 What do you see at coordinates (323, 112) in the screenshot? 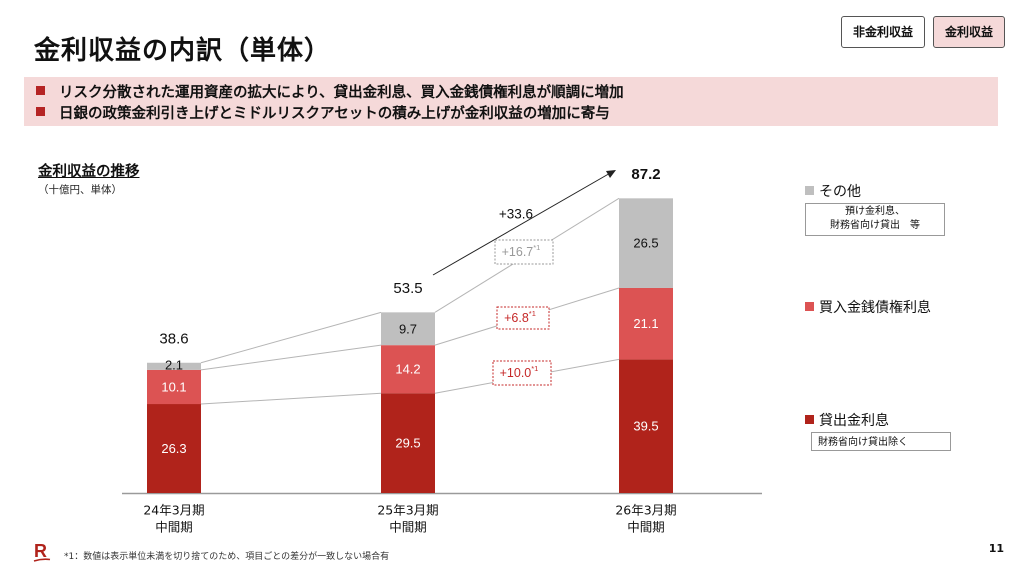
I see `summary-bullet: 日銀の政策金利引き上げとミドルリスクアセットの積み上げが金利収益の増加に寄与` at bounding box center [323, 112].